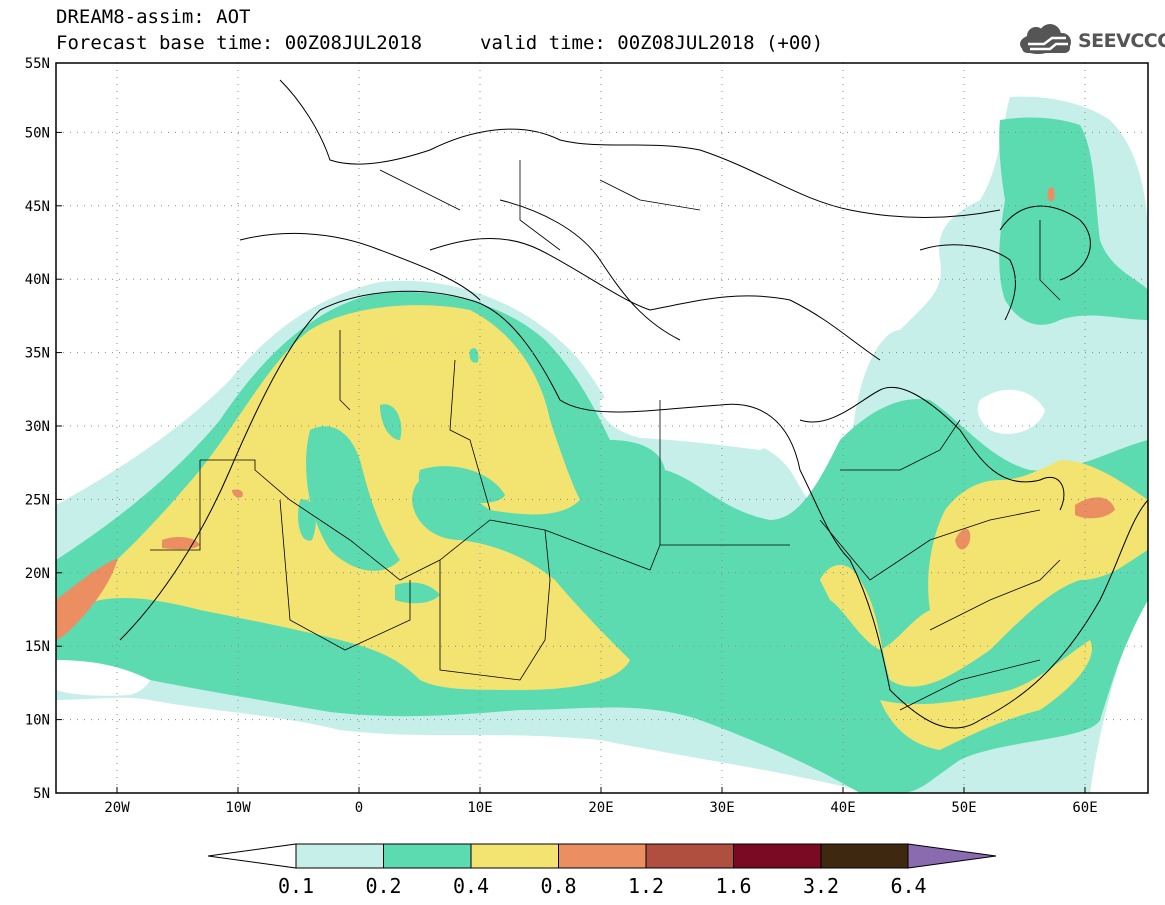  I want to click on colorbar-label: 6.4, so click(908, 886).